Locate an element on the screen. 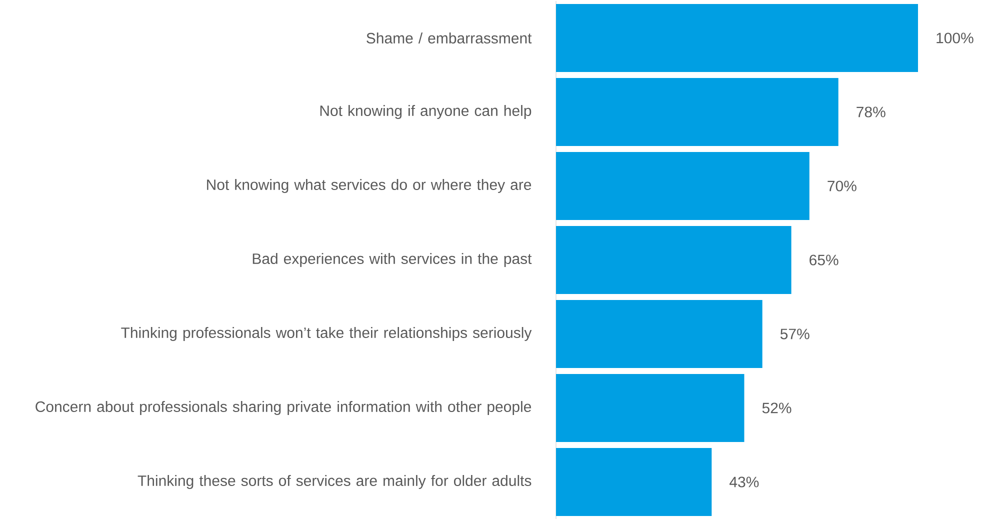 This screenshot has height=523, width=995. data-label: 100% is located at coordinates (955, 38).